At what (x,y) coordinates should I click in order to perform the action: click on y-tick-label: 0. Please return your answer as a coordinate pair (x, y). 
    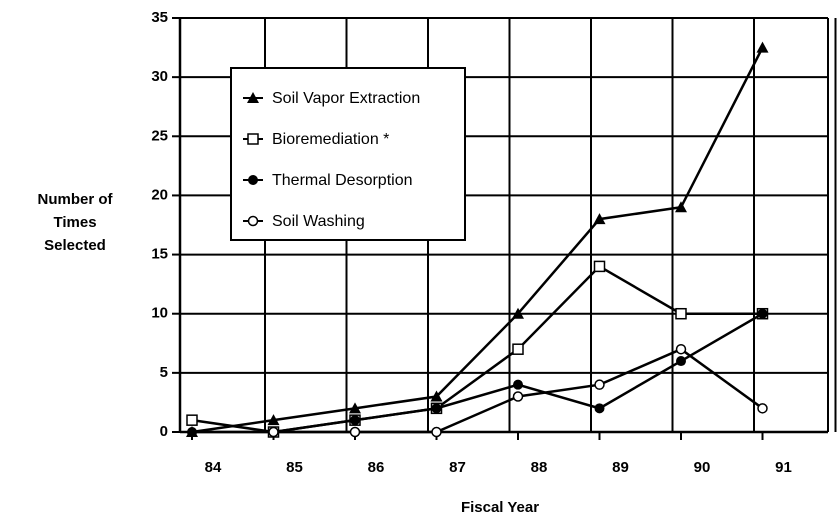
    Looking at the image, I should click on (164, 431).